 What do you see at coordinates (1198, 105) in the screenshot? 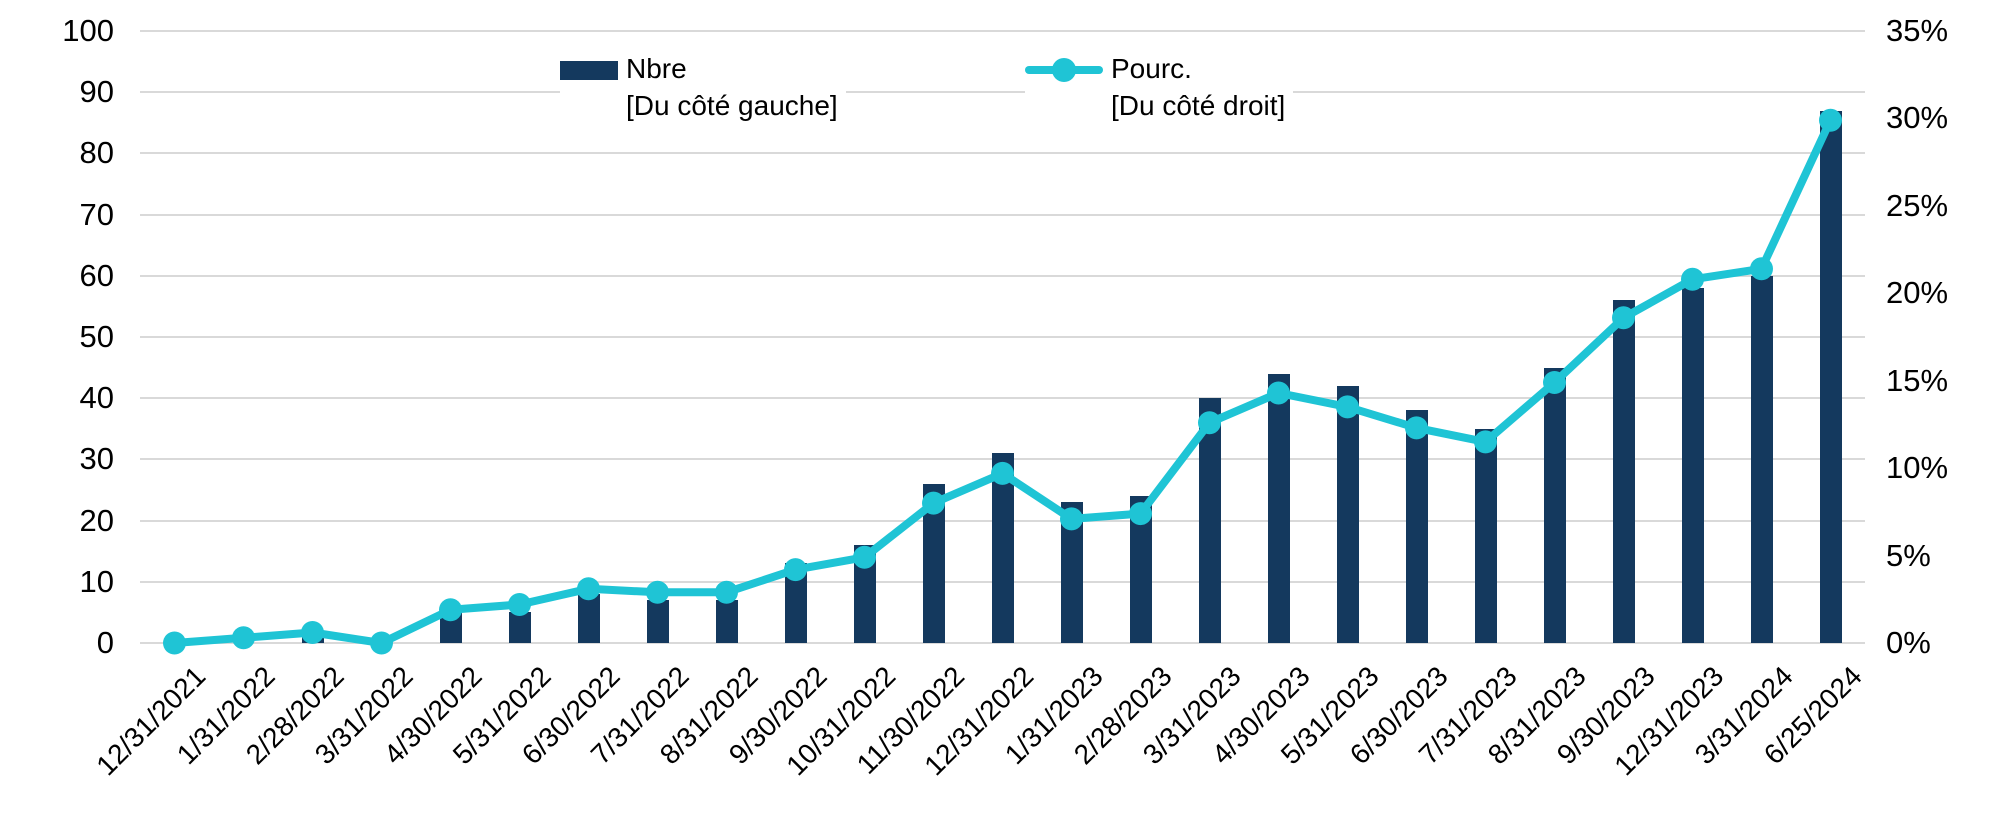
I see `legend-pourc-axis-note: [Du côté droit]` at bounding box center [1198, 105].